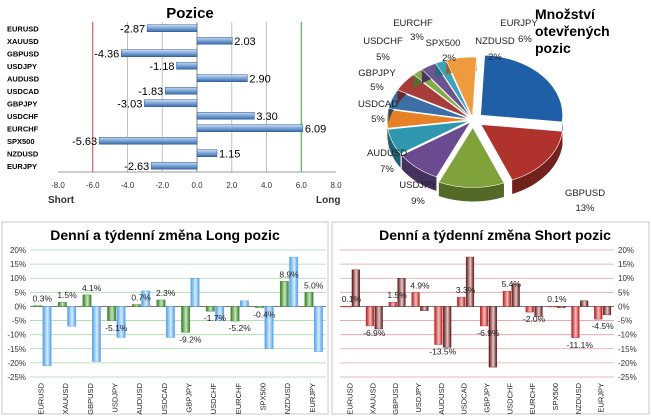  What do you see at coordinates (557, 299) in the screenshot?
I see `daily-change-label: 0.1%` at bounding box center [557, 299].